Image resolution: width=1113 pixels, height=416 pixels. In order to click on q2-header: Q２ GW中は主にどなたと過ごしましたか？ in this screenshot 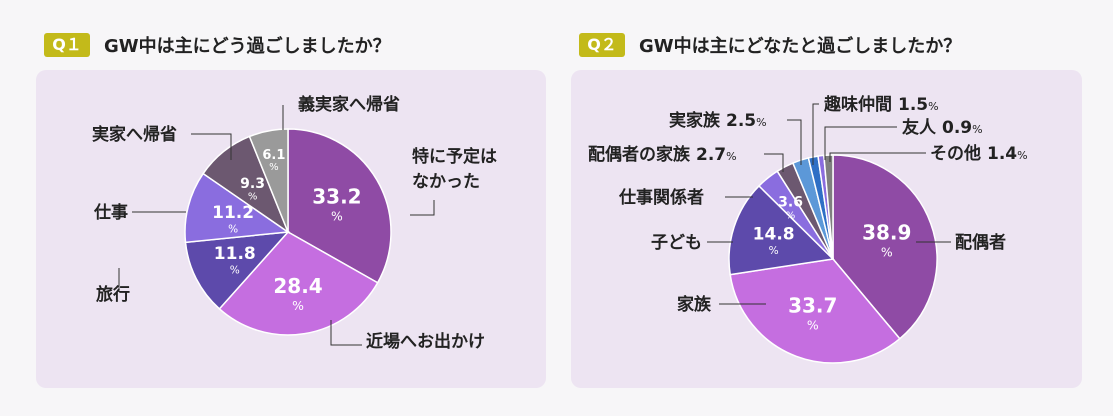, I will do `click(770, 45)`.